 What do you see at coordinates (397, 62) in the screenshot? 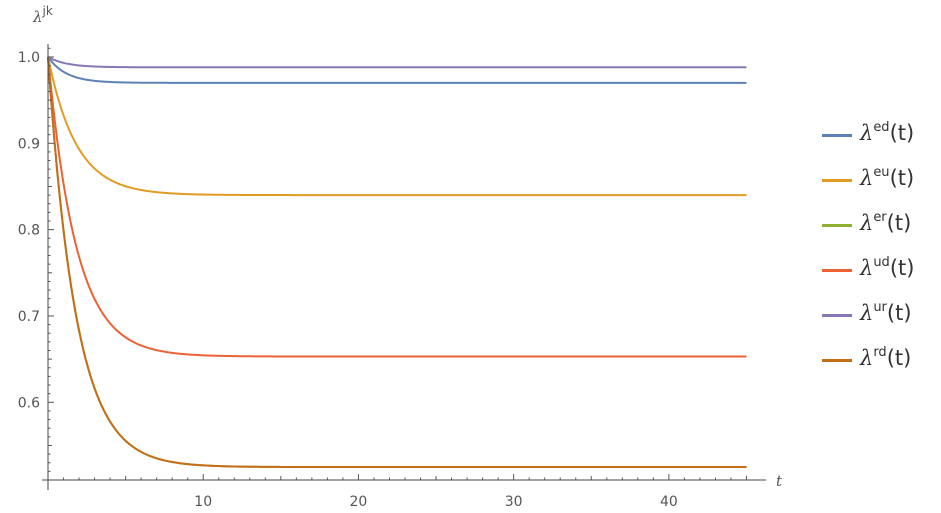
I see `series-line-ur` at bounding box center [397, 62].